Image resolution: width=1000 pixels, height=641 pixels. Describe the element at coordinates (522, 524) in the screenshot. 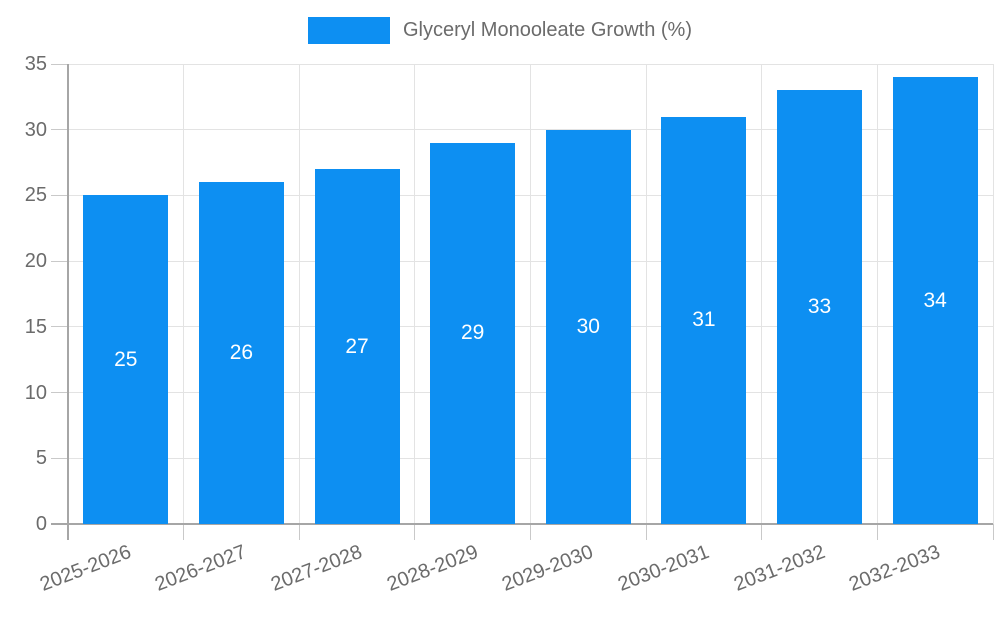

I see `x-axis-line` at that location.